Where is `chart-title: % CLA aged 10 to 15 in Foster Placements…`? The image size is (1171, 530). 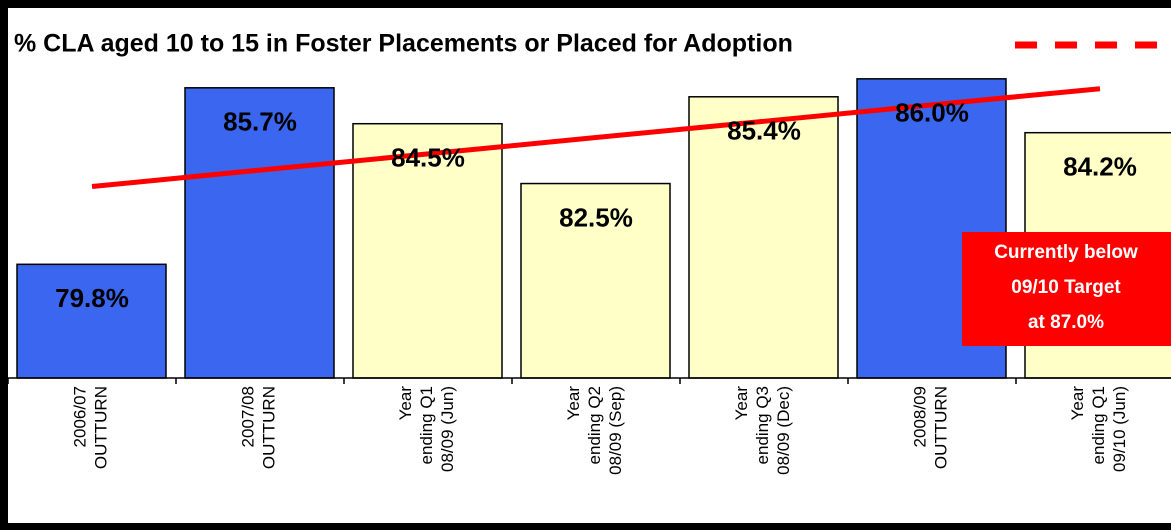
chart-title: % CLA aged 10 to 15 in Foster Placements… is located at coordinates (403, 44).